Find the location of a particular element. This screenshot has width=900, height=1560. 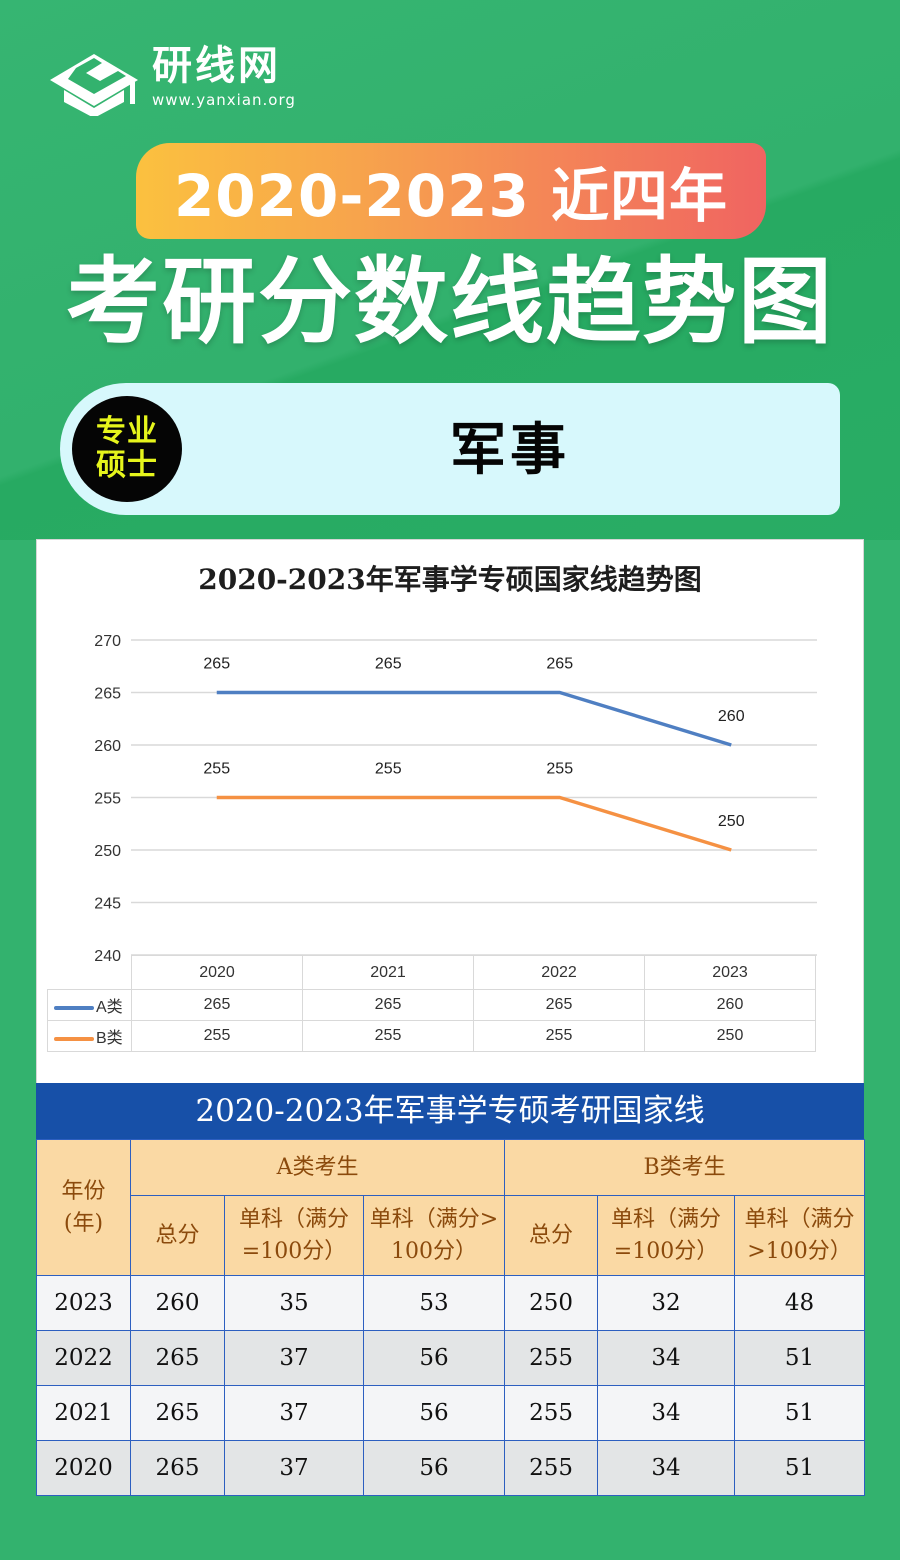

y-tick-label: 270 is located at coordinates (107, 641).